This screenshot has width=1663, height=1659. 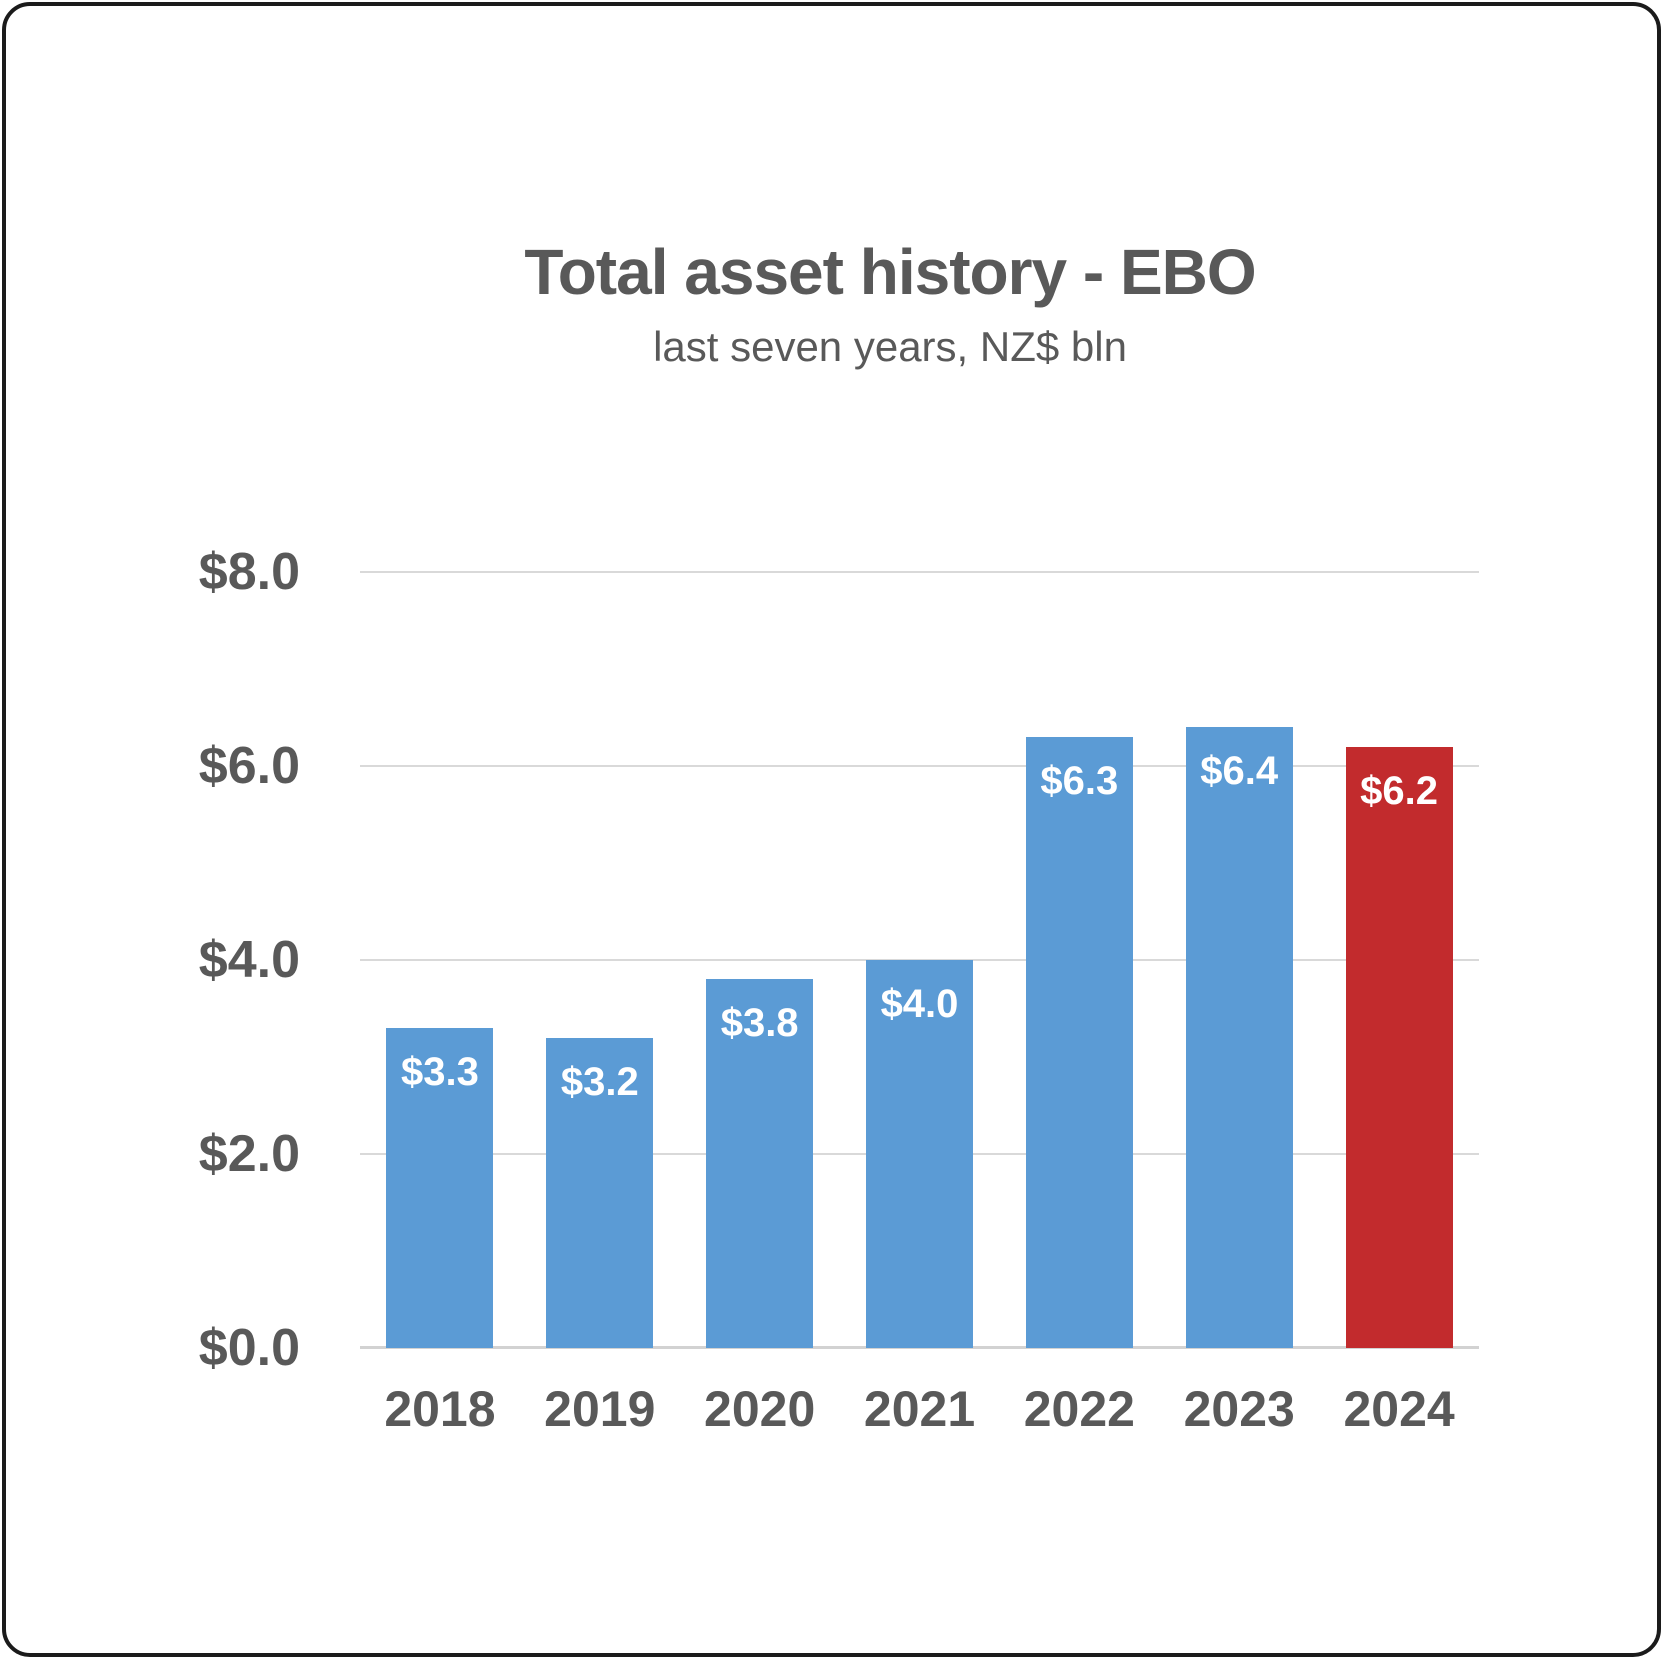 I want to click on bar-column-2020: $3.8, so click(x=760, y=960).